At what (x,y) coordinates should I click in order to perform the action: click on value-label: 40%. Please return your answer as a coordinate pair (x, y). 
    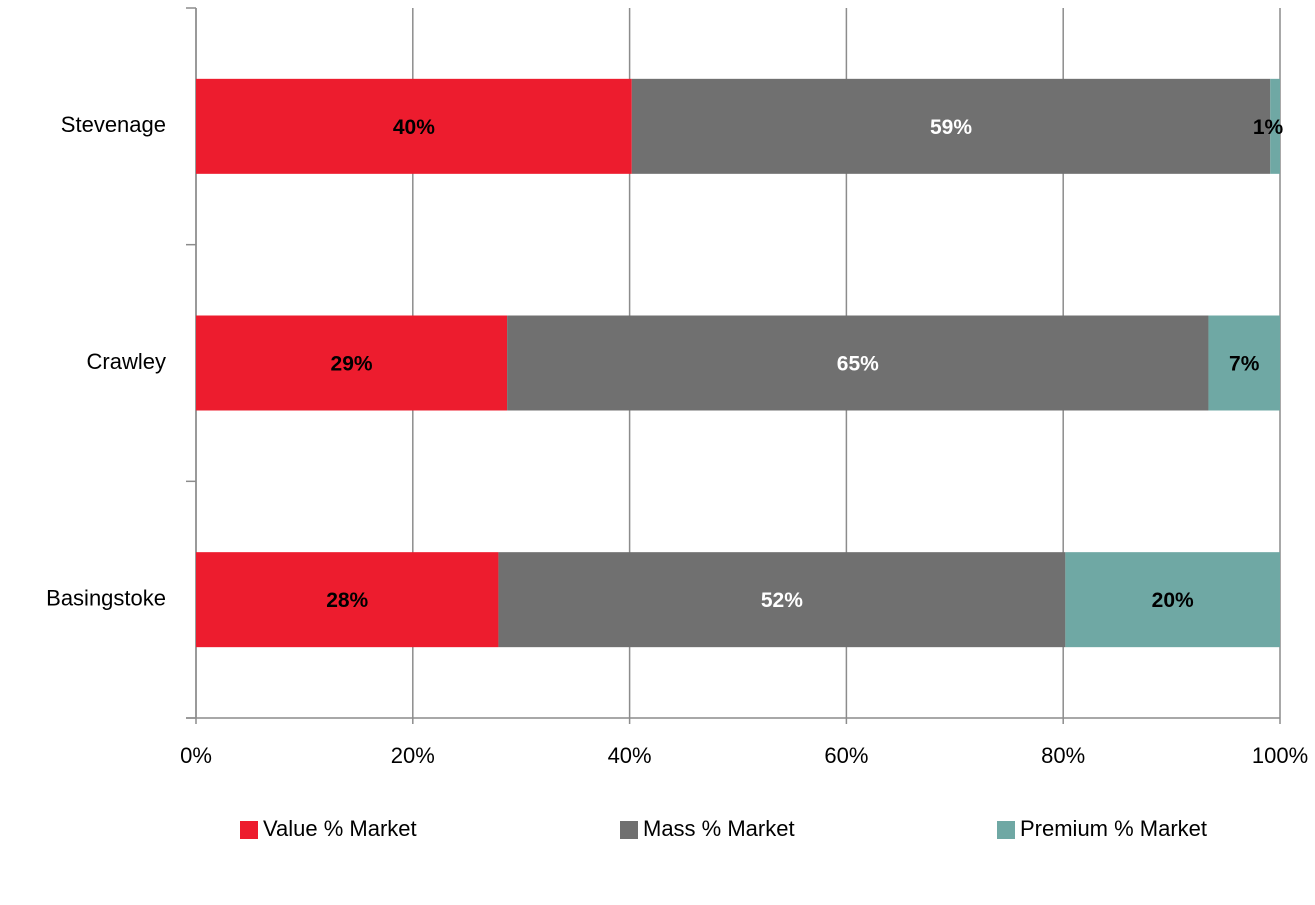
    Looking at the image, I should click on (414, 127).